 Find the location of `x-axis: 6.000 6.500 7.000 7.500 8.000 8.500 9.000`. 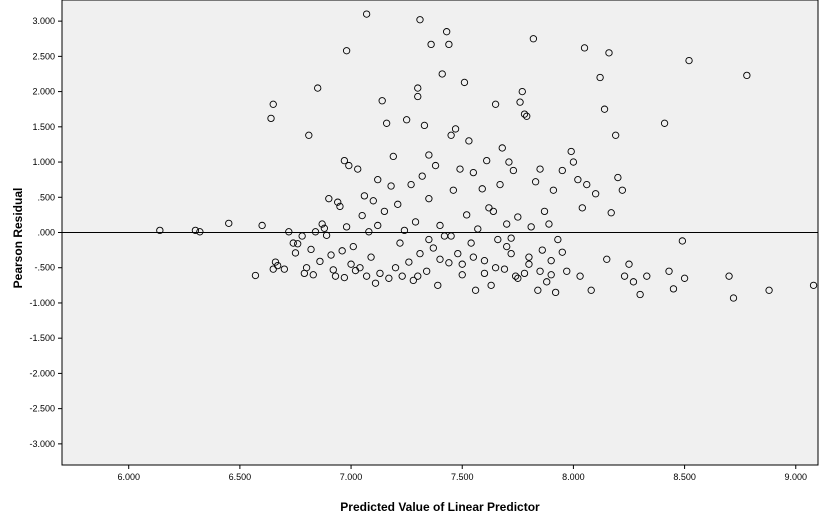

x-axis: 6.000 6.500 7.000 7.500 8.000 8.500 9.000 is located at coordinates (462, 473).